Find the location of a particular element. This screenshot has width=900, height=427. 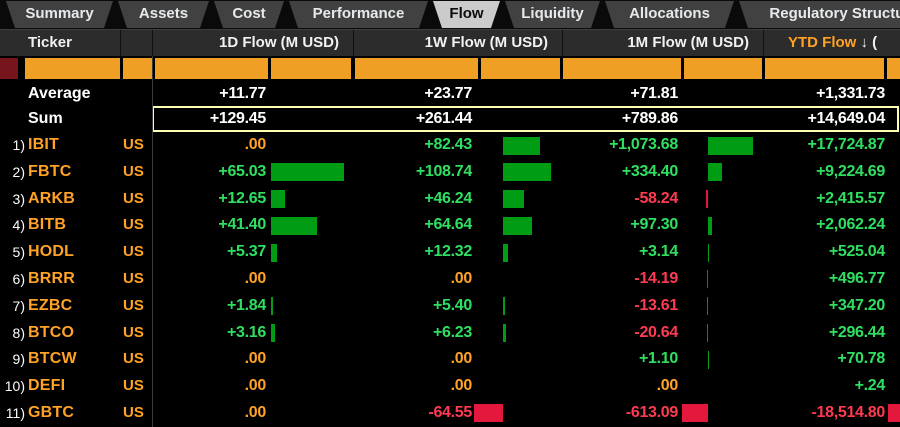

summary-value: +789.86 is located at coordinates (649, 118).